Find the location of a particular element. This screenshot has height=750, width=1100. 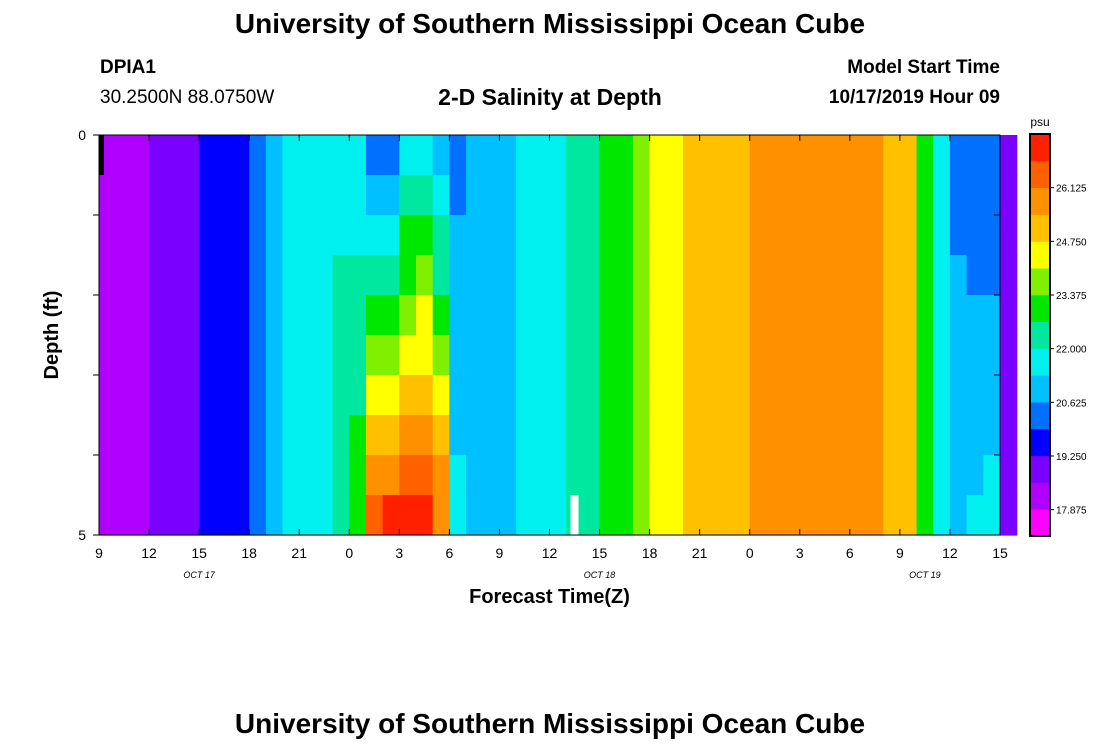

x-tick-label: 15 is located at coordinates (199, 553).